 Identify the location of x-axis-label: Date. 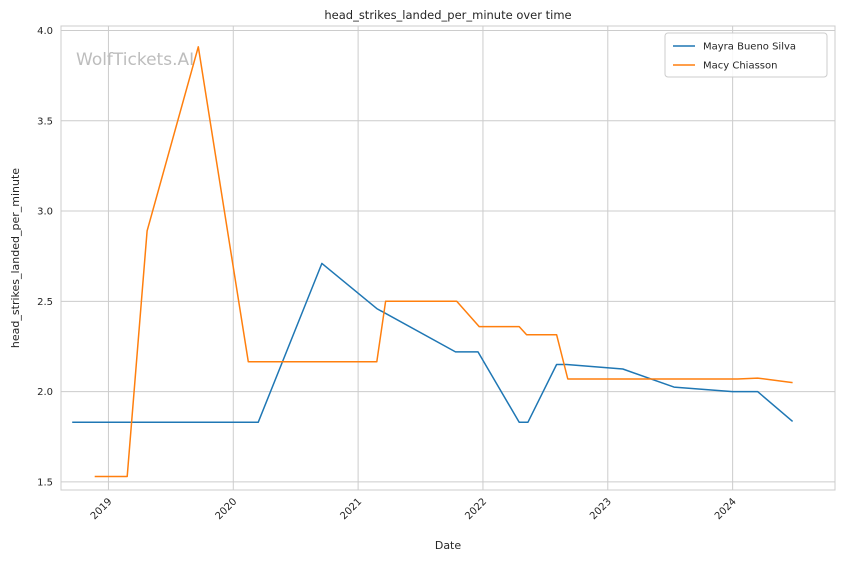
(448, 545).